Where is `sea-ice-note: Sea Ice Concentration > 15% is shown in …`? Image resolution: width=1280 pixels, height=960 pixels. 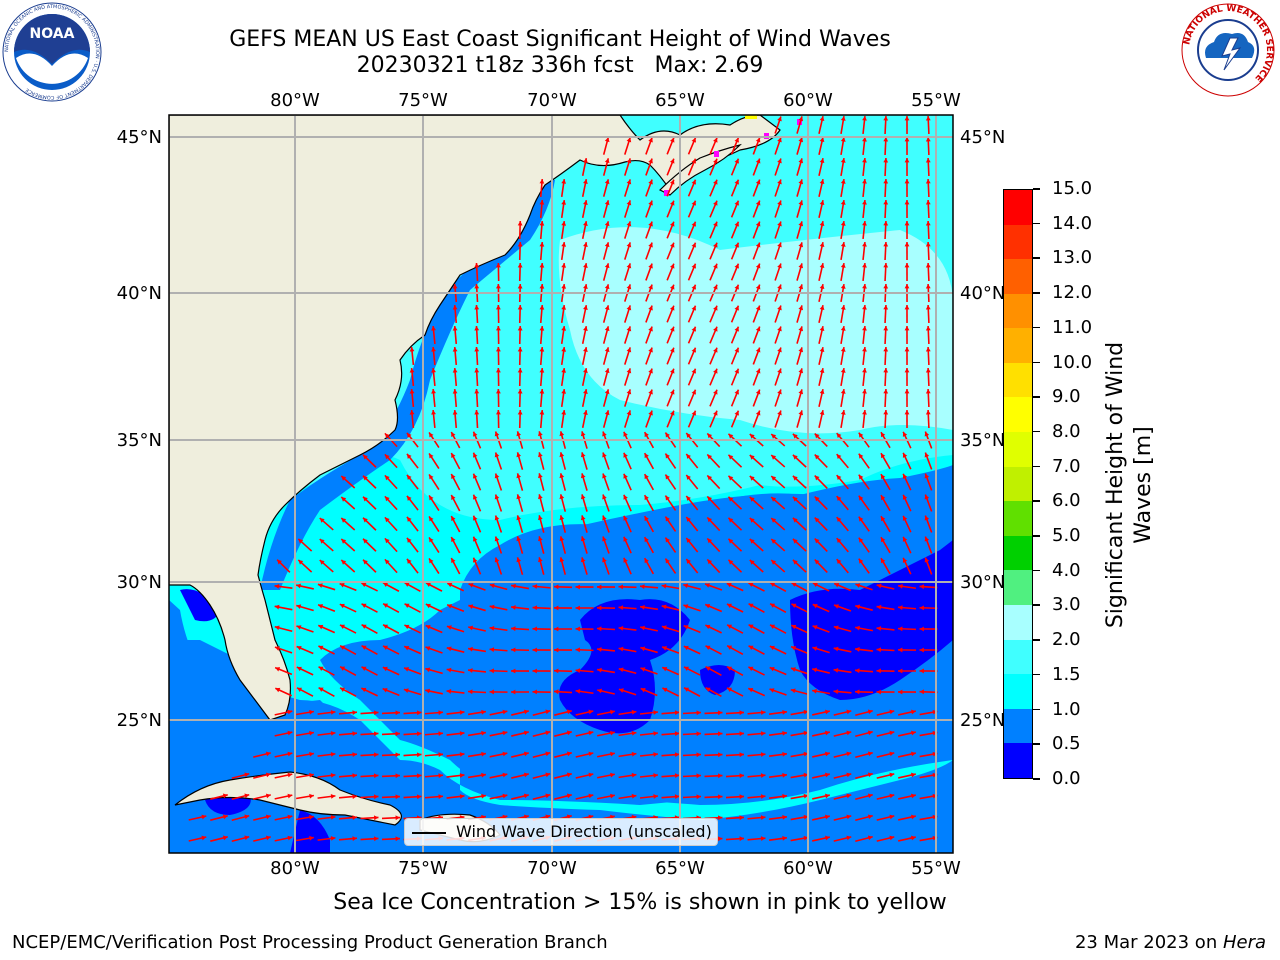 sea-ice-note: Sea Ice Concentration > 15% is shown in … is located at coordinates (640, 902).